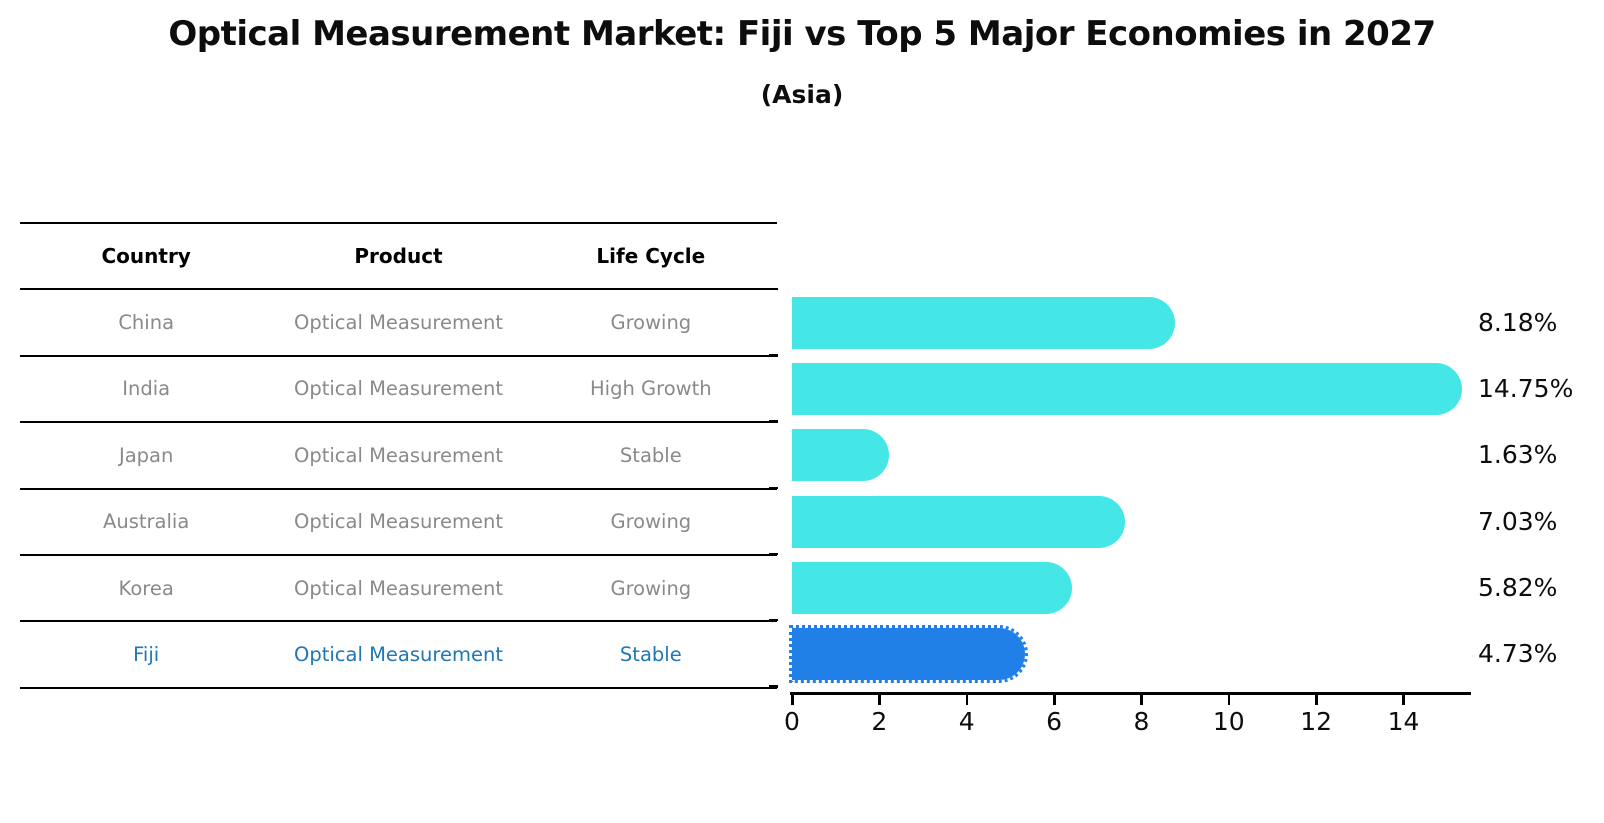 This screenshot has height=823, width=1604. What do you see at coordinates (146, 455) in the screenshot?
I see `table-cell-country: Japan` at bounding box center [146, 455].